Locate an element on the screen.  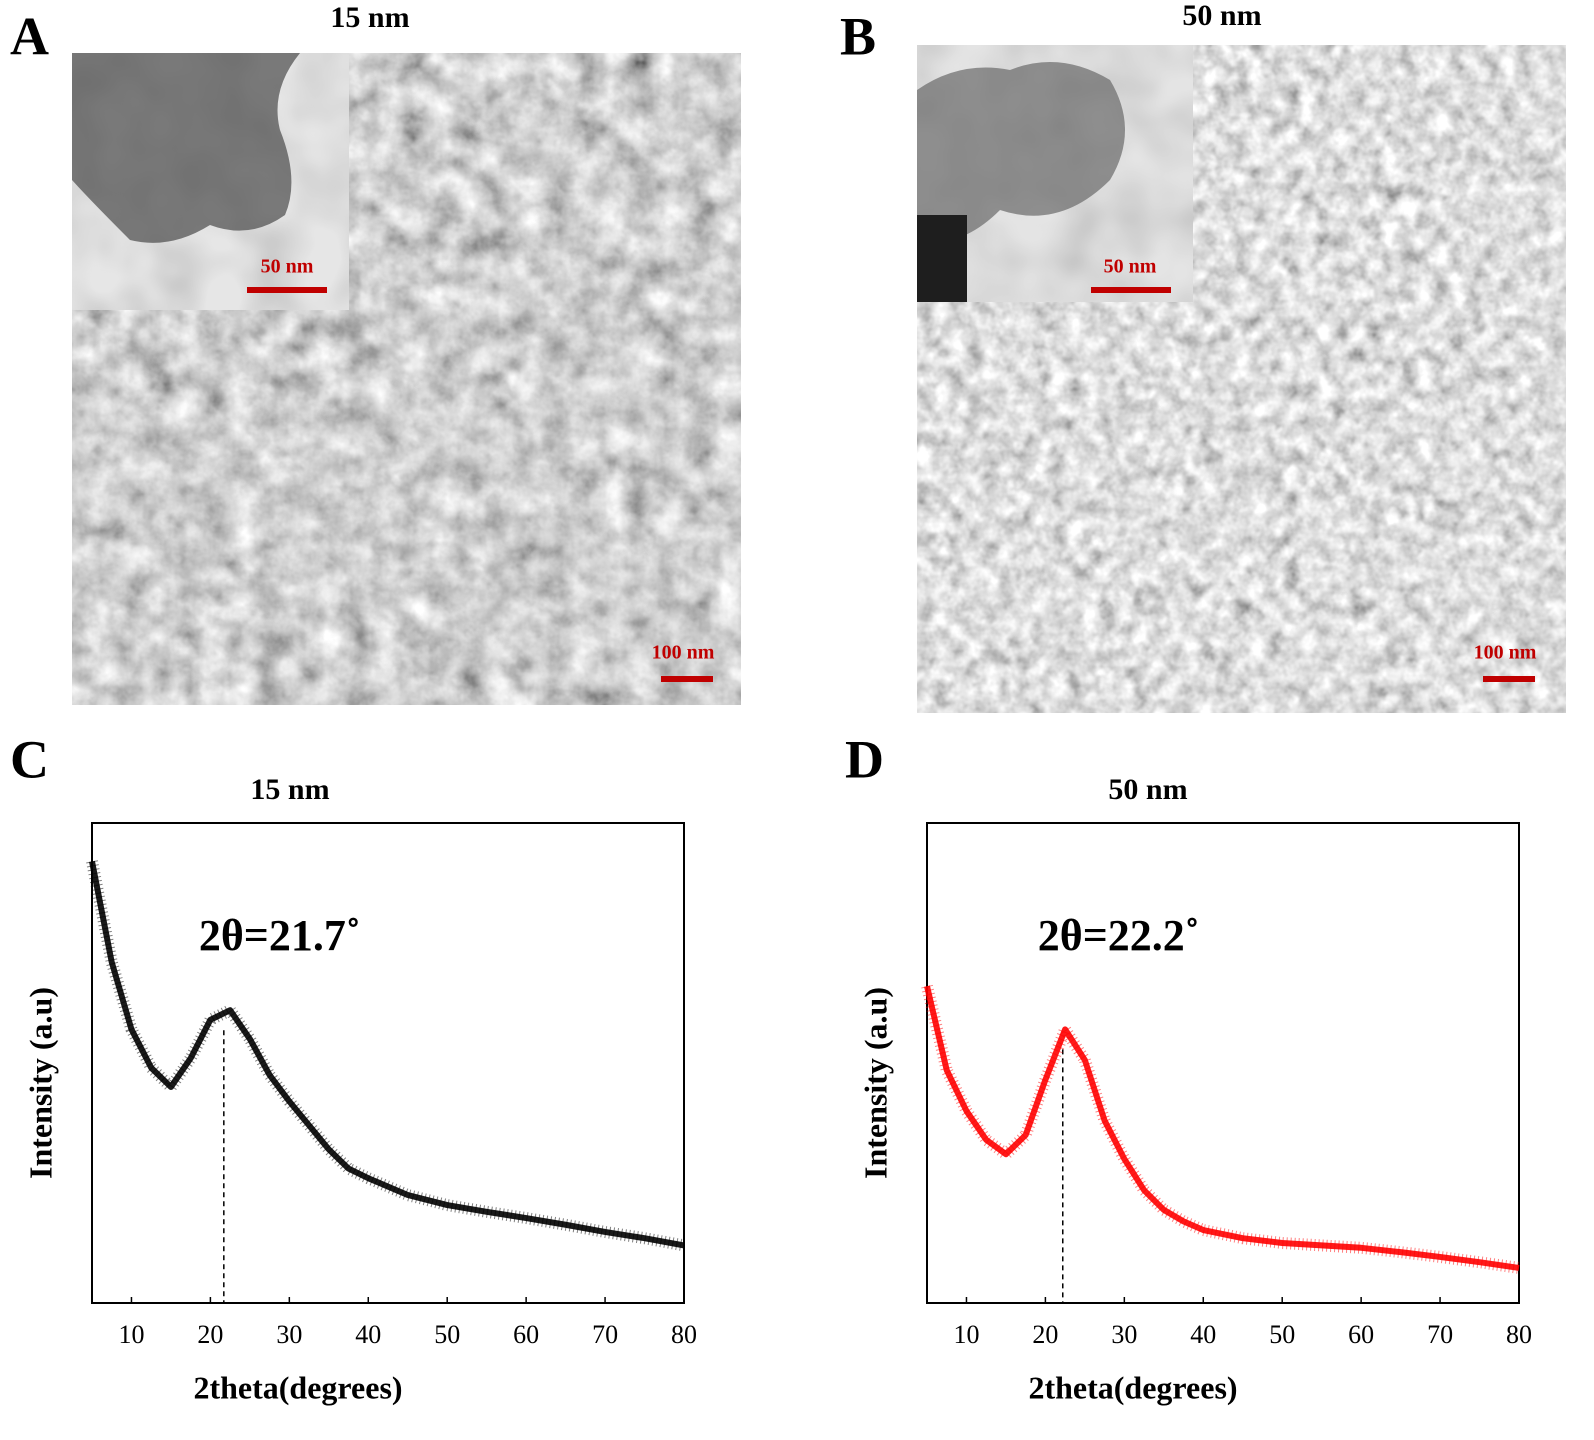
peak-annotation: 2θ=21.7˚ is located at coordinates (280, 935).